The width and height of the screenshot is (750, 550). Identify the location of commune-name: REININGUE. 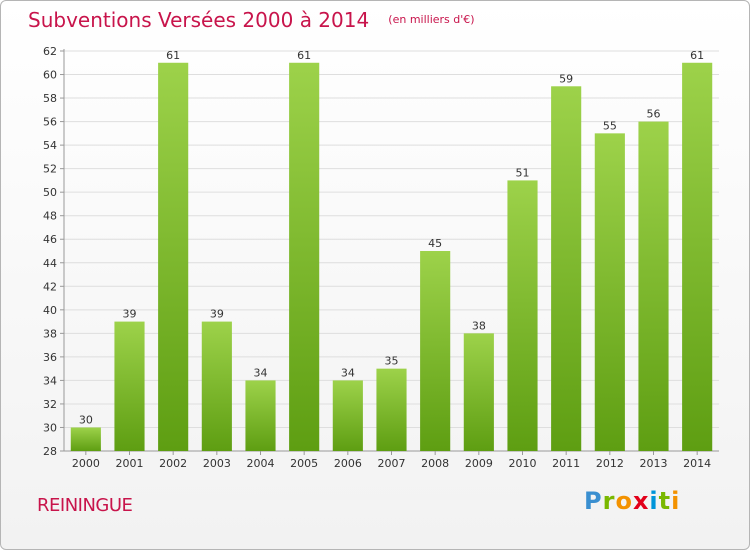
(85, 505).